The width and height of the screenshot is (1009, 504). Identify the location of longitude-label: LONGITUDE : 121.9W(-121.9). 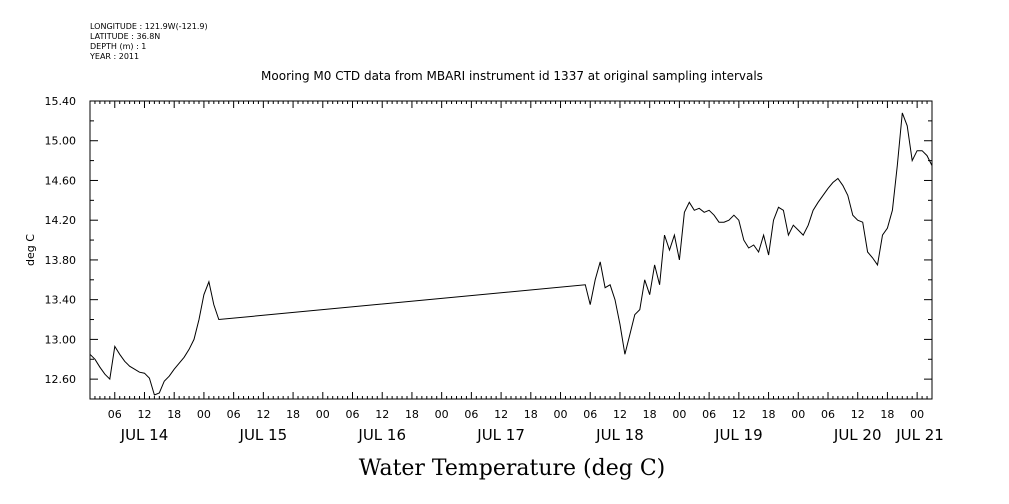
(149, 26).